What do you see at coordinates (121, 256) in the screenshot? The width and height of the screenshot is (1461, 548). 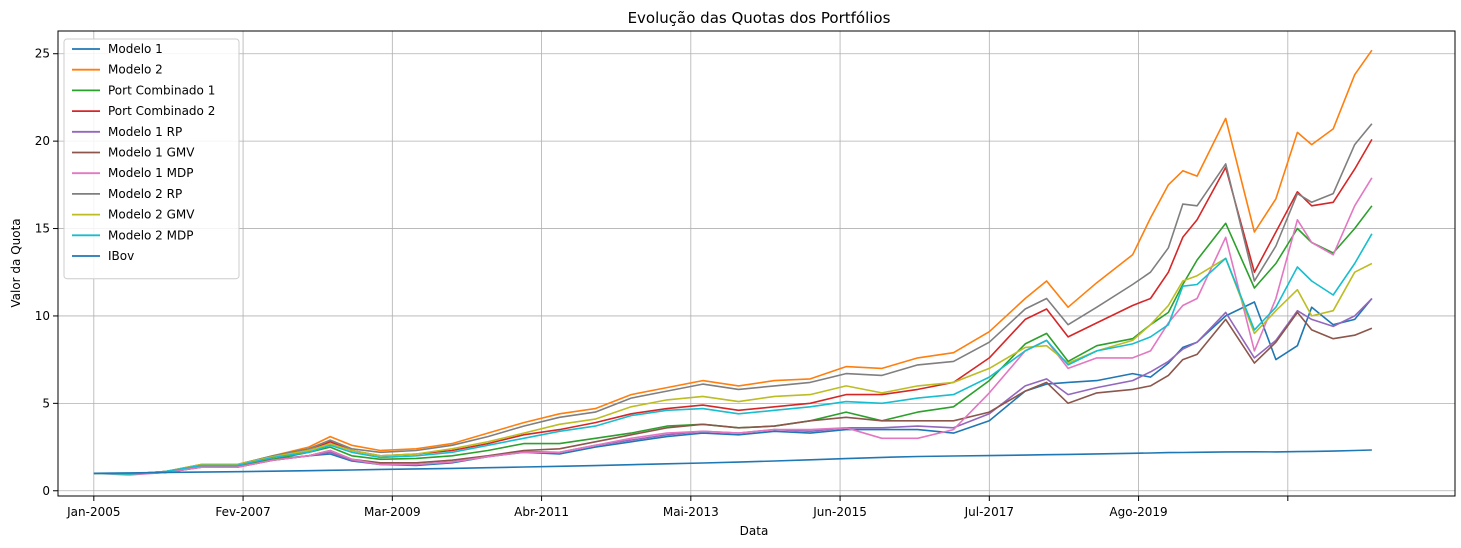 I see `legend-label: IBov` at bounding box center [121, 256].